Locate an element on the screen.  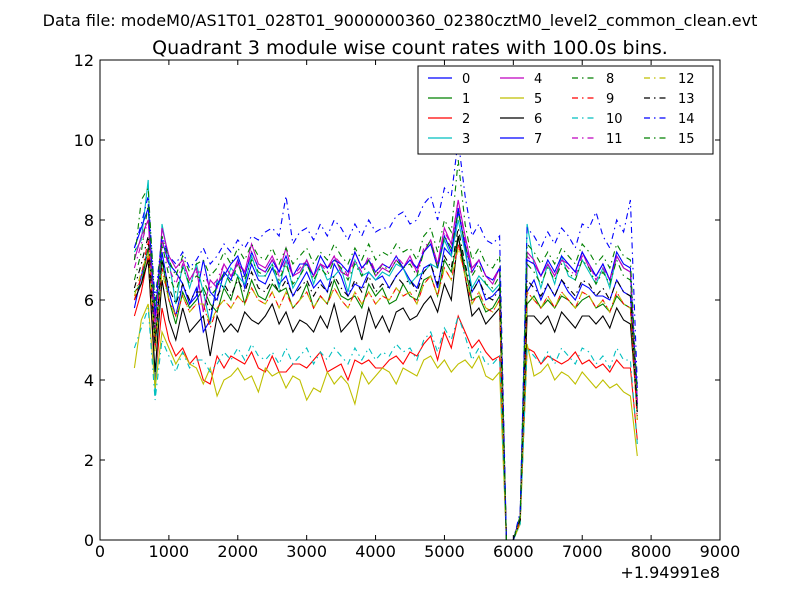
x-tick-label: 4000 is located at coordinates (375, 551).